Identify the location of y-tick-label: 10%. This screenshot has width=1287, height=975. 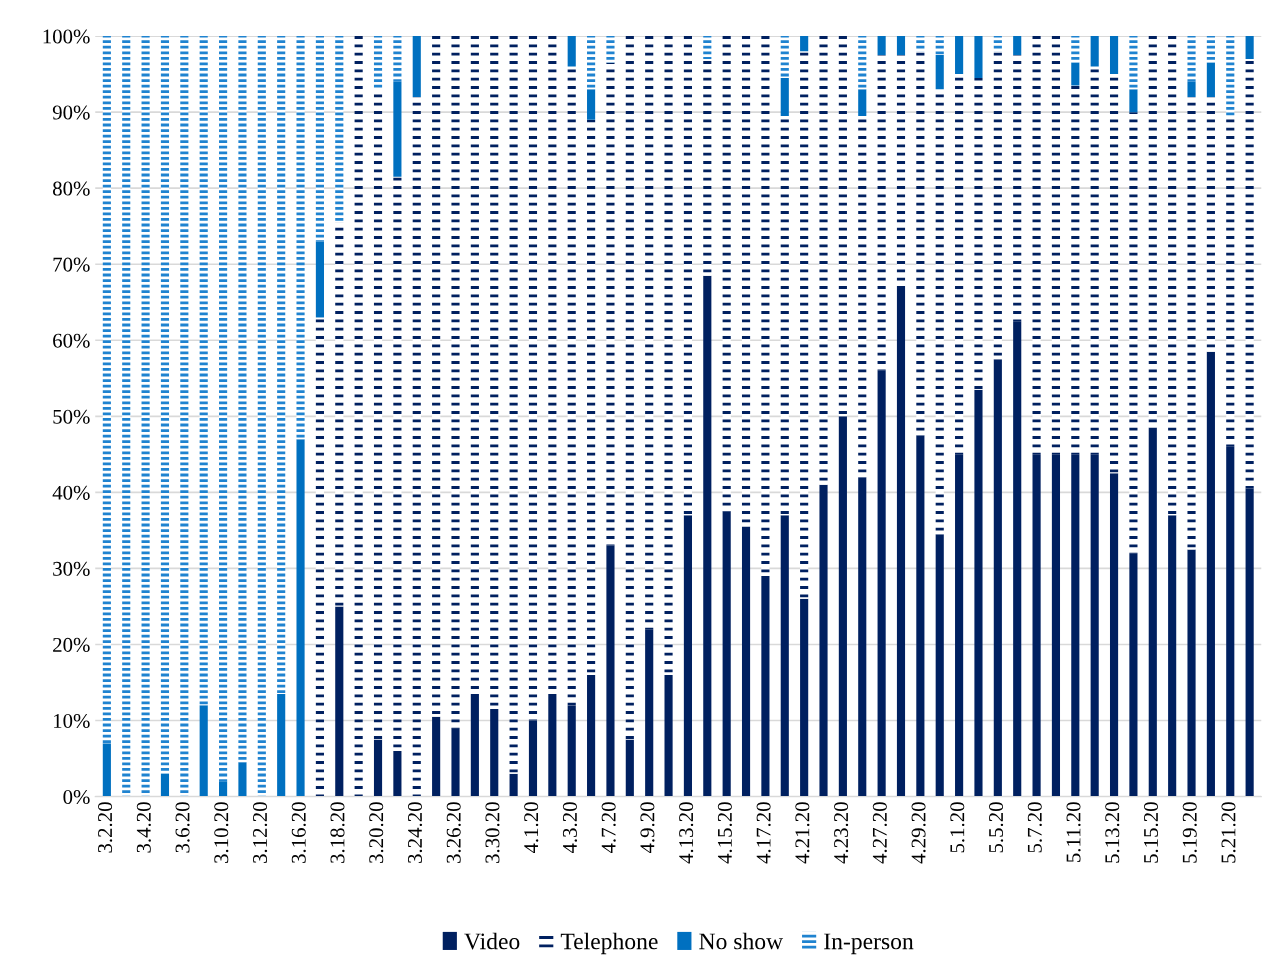
(72, 721).